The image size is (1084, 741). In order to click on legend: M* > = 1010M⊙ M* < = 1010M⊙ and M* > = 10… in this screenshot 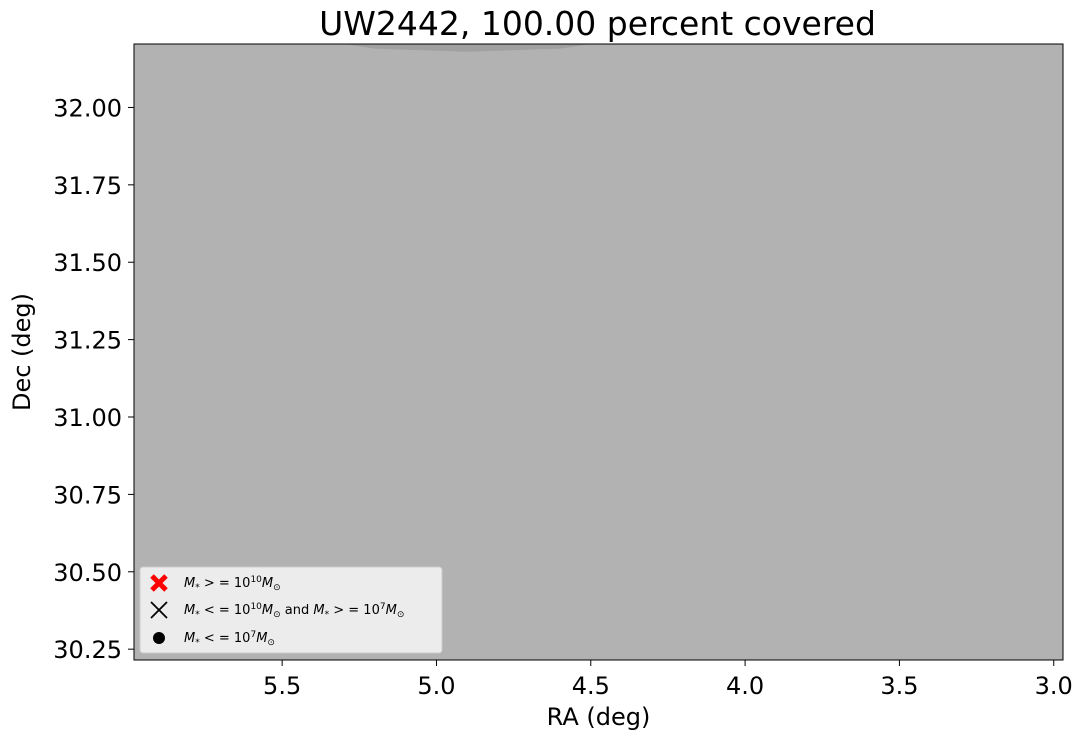, I will do `click(291, 610)`.